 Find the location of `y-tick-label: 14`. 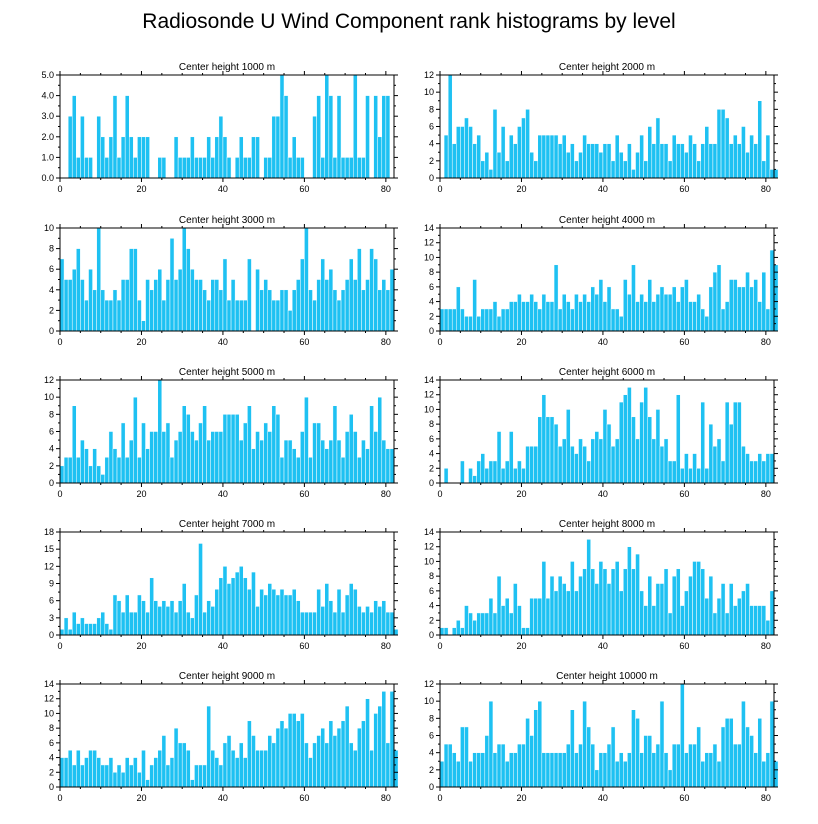

y-tick-label: 14 is located at coordinates (429, 380).